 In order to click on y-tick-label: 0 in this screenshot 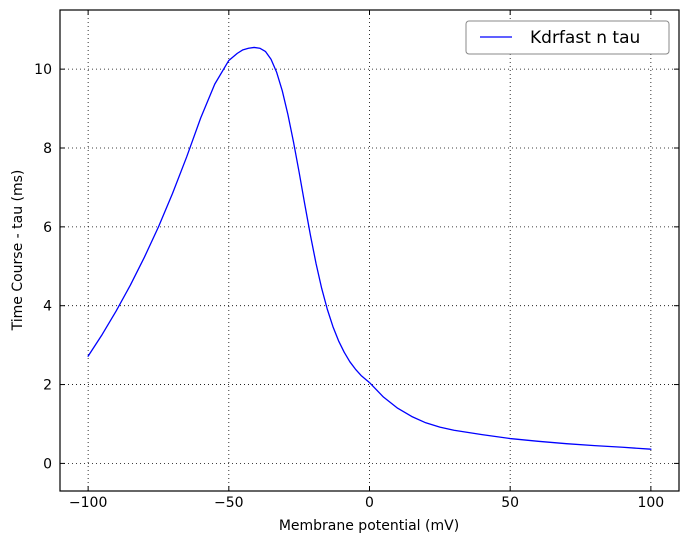, I will do `click(47, 464)`.